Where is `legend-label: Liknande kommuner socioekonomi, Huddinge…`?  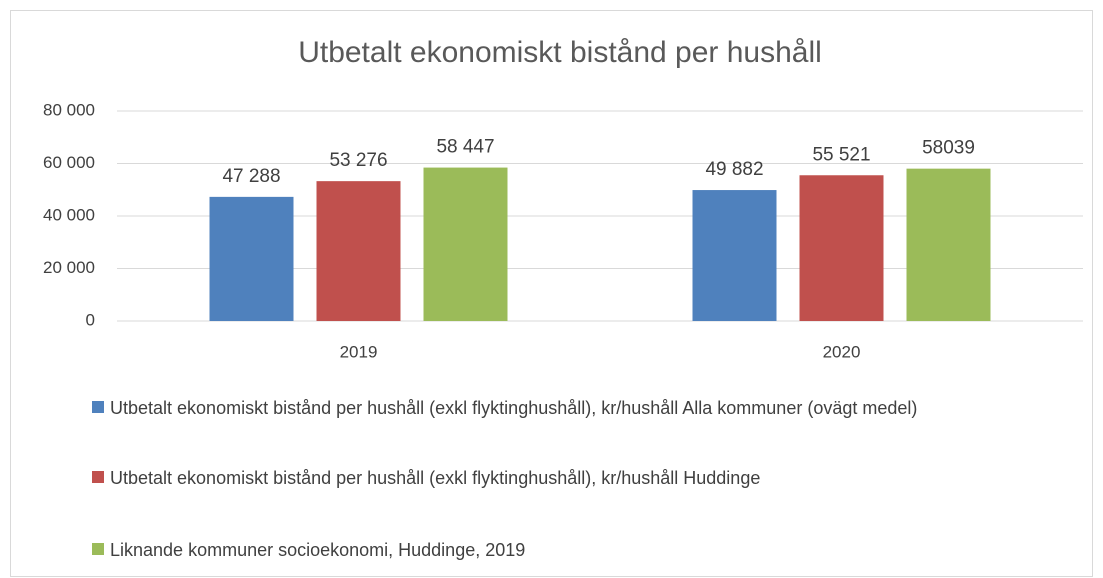
legend-label: Liknande kommuner socioekonomi, Huddinge… is located at coordinates (318, 550).